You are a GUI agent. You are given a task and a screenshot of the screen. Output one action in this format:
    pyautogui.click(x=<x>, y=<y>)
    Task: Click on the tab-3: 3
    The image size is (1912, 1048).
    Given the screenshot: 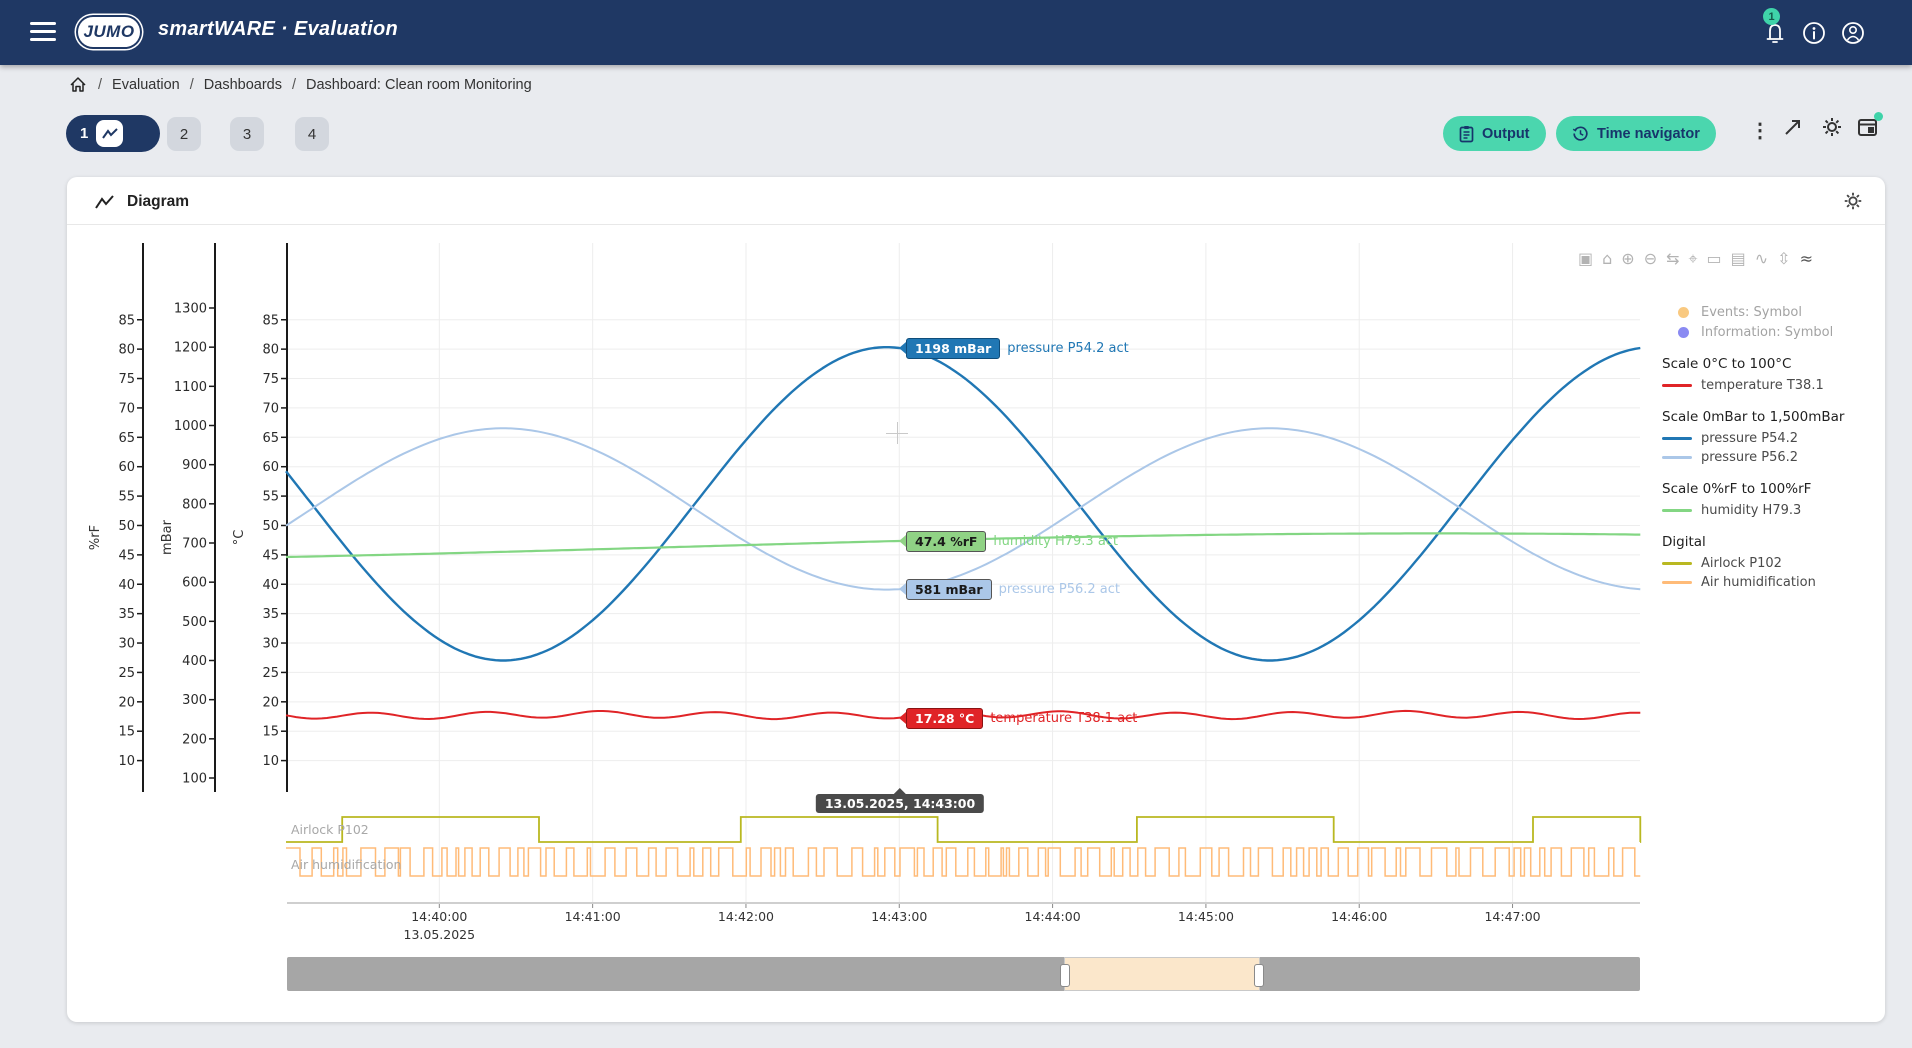 What is the action you would take?
    pyautogui.click(x=247, y=134)
    